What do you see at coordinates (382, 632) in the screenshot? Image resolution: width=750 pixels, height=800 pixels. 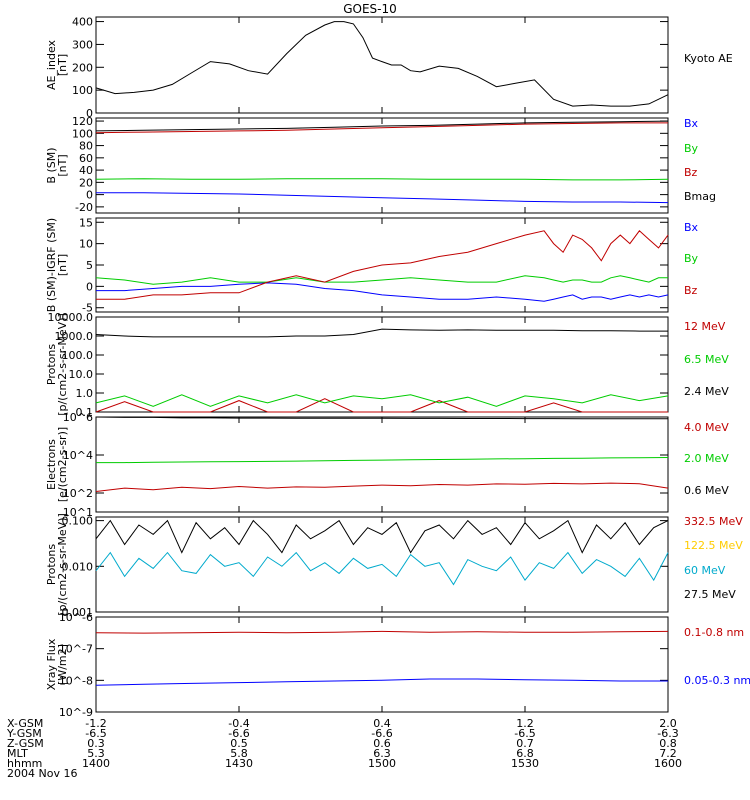 I see `series-line-0-1-0-8-nm` at bounding box center [382, 632].